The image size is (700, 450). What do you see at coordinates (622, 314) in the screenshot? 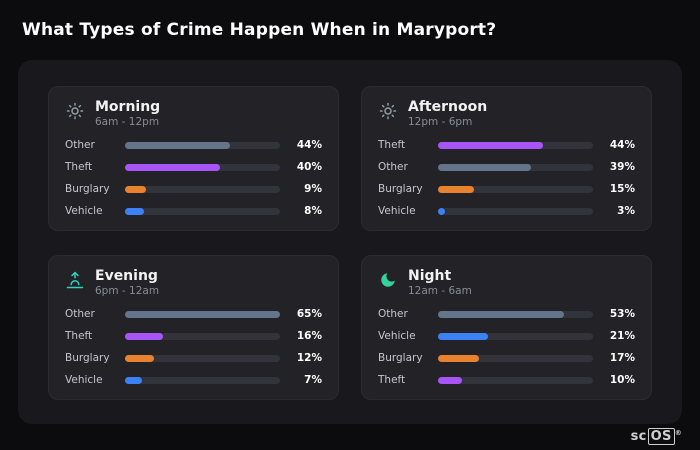
I see `bar-value: 53%` at bounding box center [622, 314].